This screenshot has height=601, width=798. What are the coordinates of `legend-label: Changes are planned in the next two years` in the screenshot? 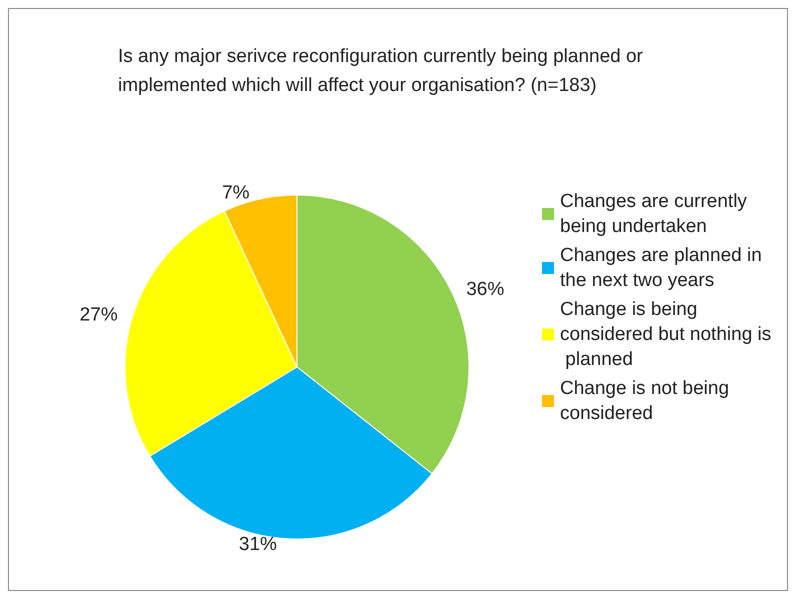 It's located at (664, 268).